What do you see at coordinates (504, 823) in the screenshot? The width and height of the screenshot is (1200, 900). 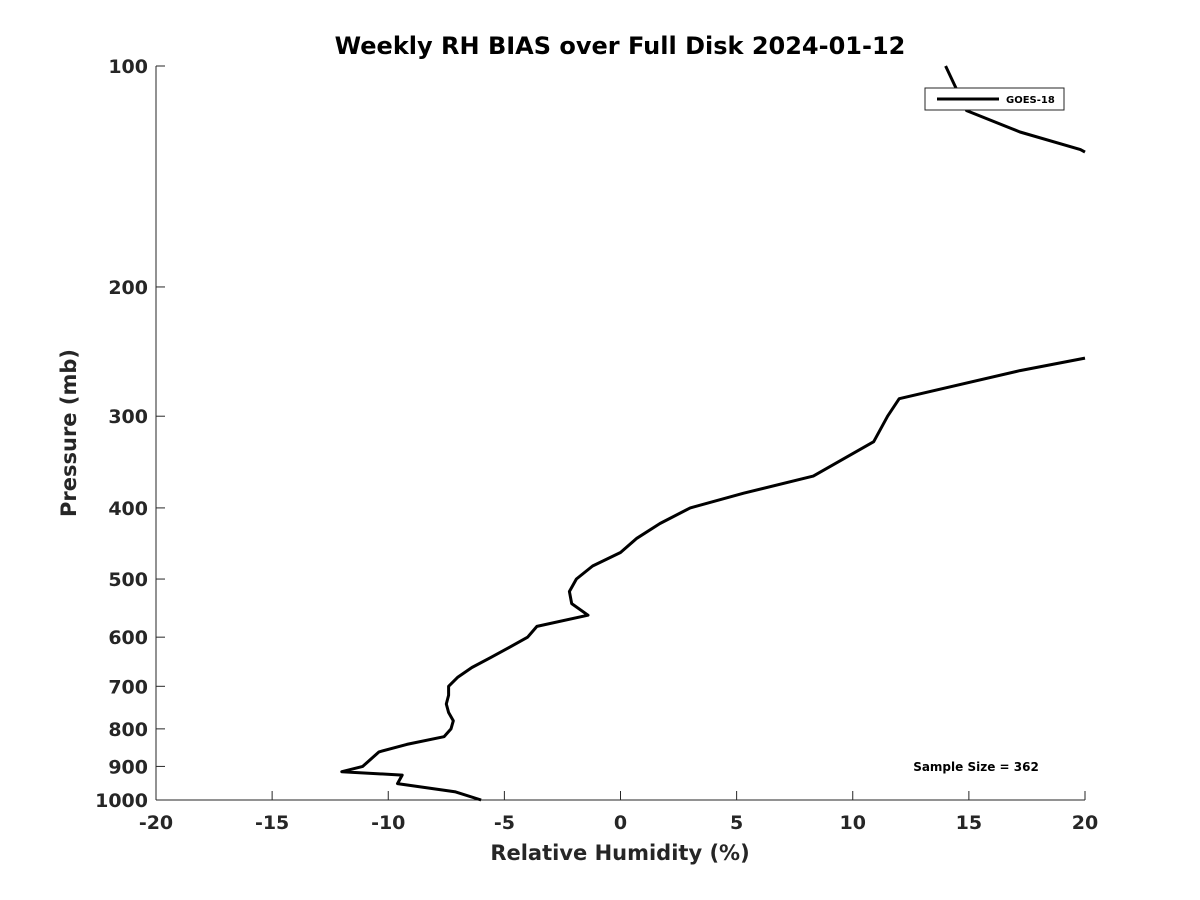 I see `x-tick-label: -5` at bounding box center [504, 823].